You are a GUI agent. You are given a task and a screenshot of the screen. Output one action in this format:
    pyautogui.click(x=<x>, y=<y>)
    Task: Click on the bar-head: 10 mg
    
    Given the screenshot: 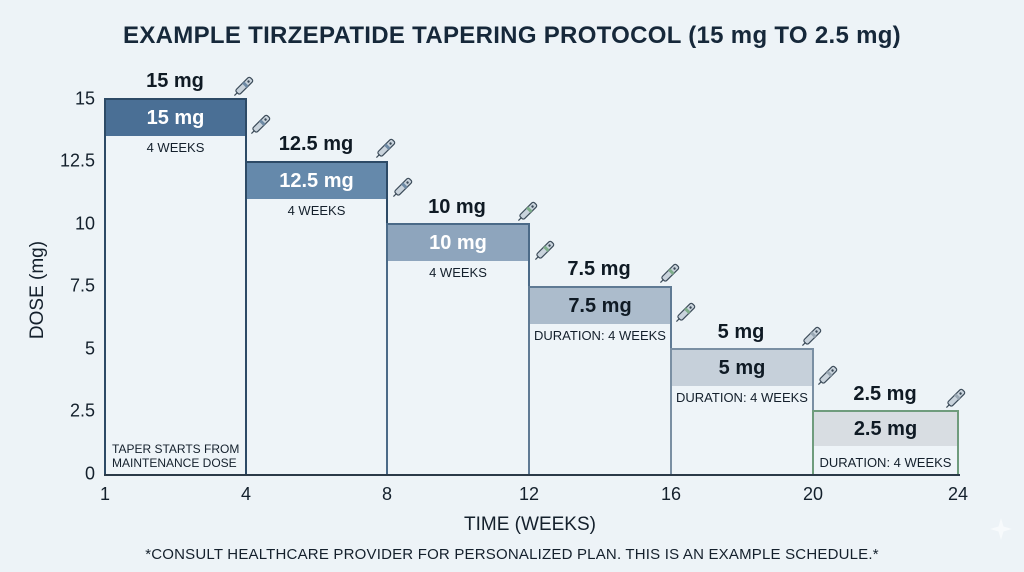 What is the action you would take?
    pyautogui.click(x=458, y=243)
    